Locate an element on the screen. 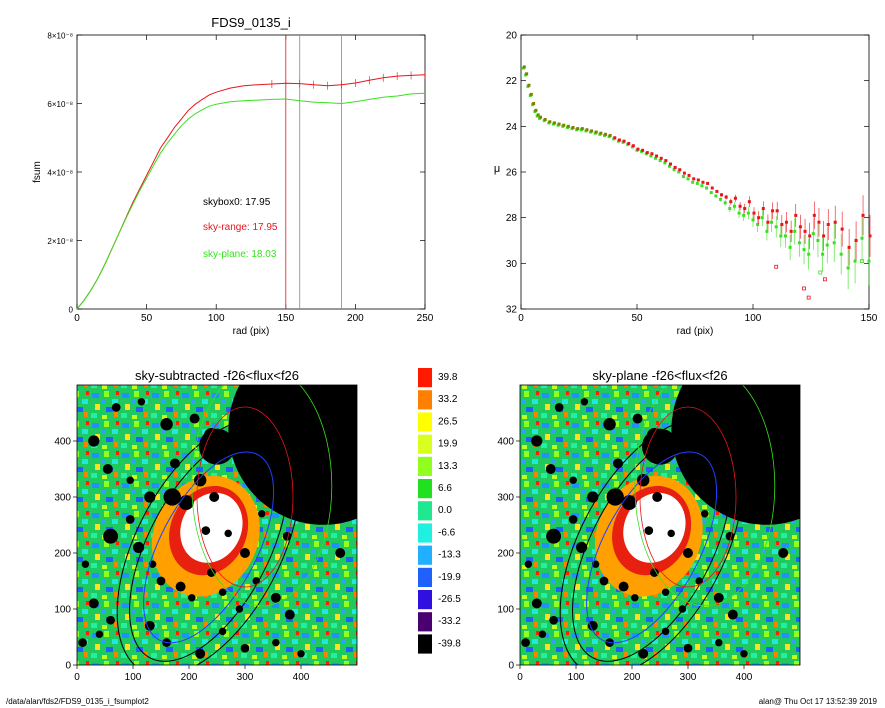 This screenshot has height=708, width=885. y-tick-label: 0 is located at coordinates (71, 310).